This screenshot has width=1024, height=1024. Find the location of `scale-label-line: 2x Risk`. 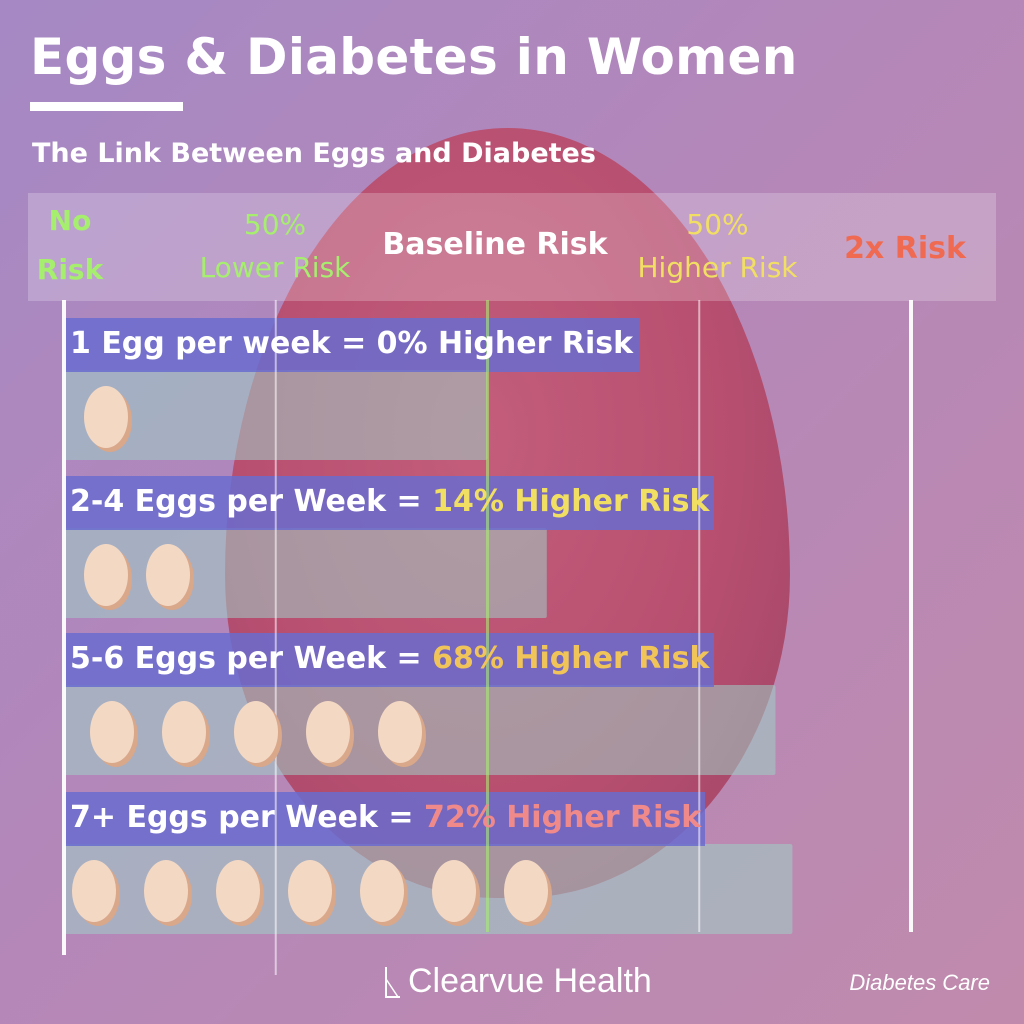

scale-label-line: 2x Risk is located at coordinates (905, 248).